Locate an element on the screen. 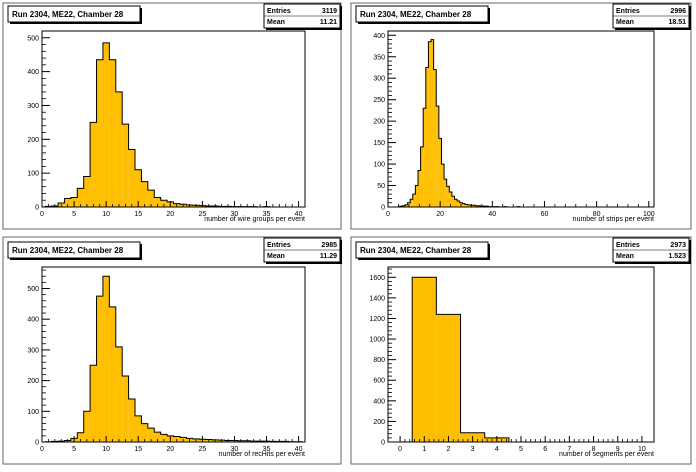  x-axis-title: number of strips per event is located at coordinates (613, 219).